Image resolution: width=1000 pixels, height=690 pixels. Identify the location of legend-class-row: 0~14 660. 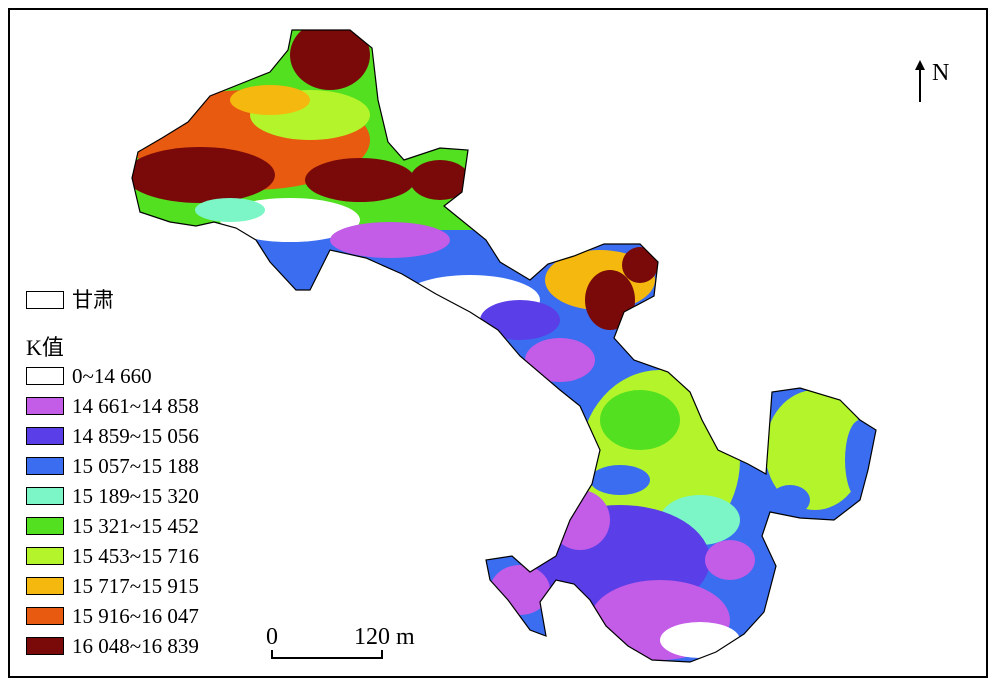
(89, 376).